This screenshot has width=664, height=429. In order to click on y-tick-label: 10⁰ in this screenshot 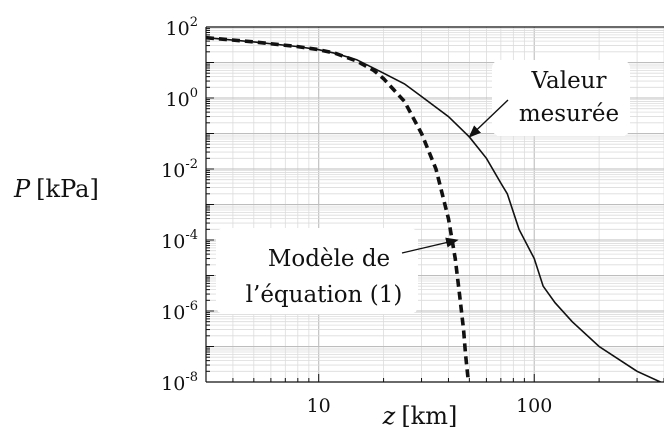, I will do `click(182, 98)`.